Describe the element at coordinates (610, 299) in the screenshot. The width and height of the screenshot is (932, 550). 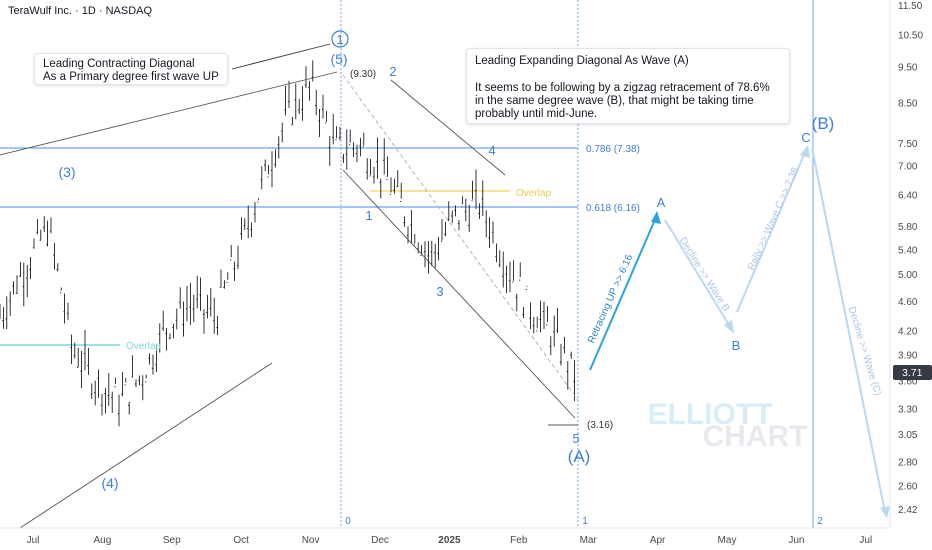
I see `proj-label-retrace: Retracing UP >> 6.16` at that location.